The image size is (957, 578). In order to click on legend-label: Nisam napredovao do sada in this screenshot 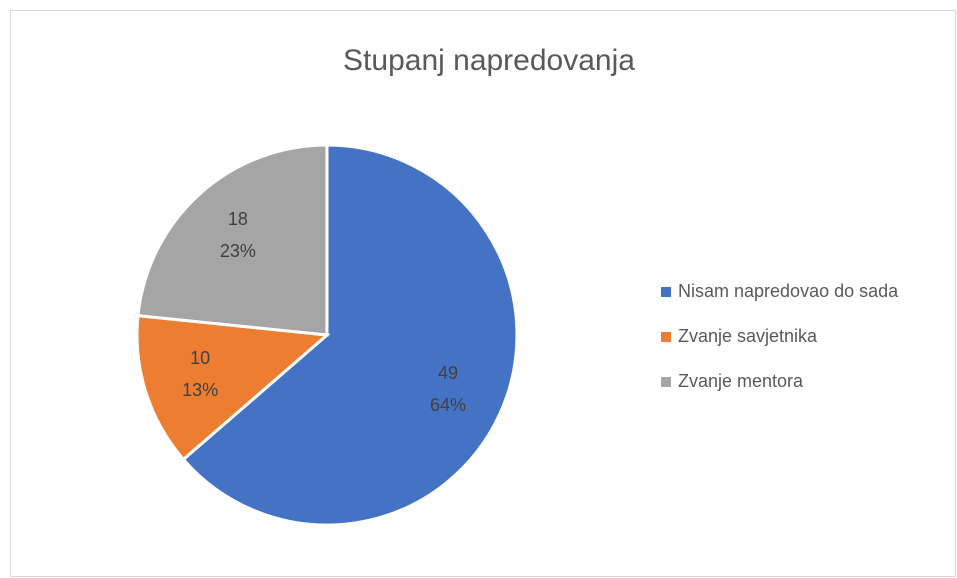, I will do `click(788, 291)`.